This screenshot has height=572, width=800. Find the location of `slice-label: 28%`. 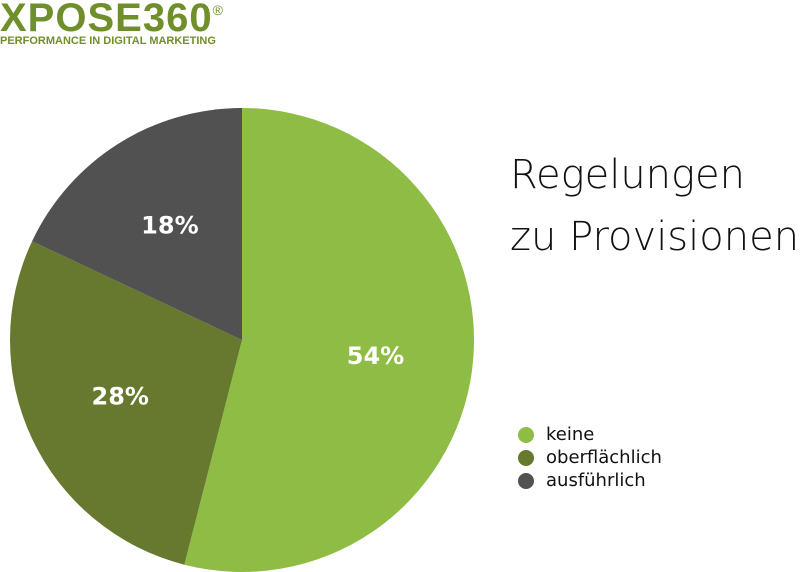

slice-label: 28% is located at coordinates (120, 396).